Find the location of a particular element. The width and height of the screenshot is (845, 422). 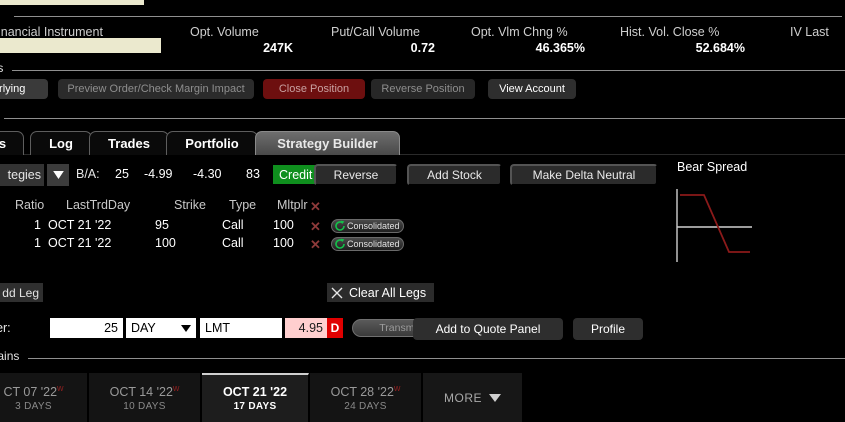

bid-ask-size-bid: 25 is located at coordinates (122, 174).